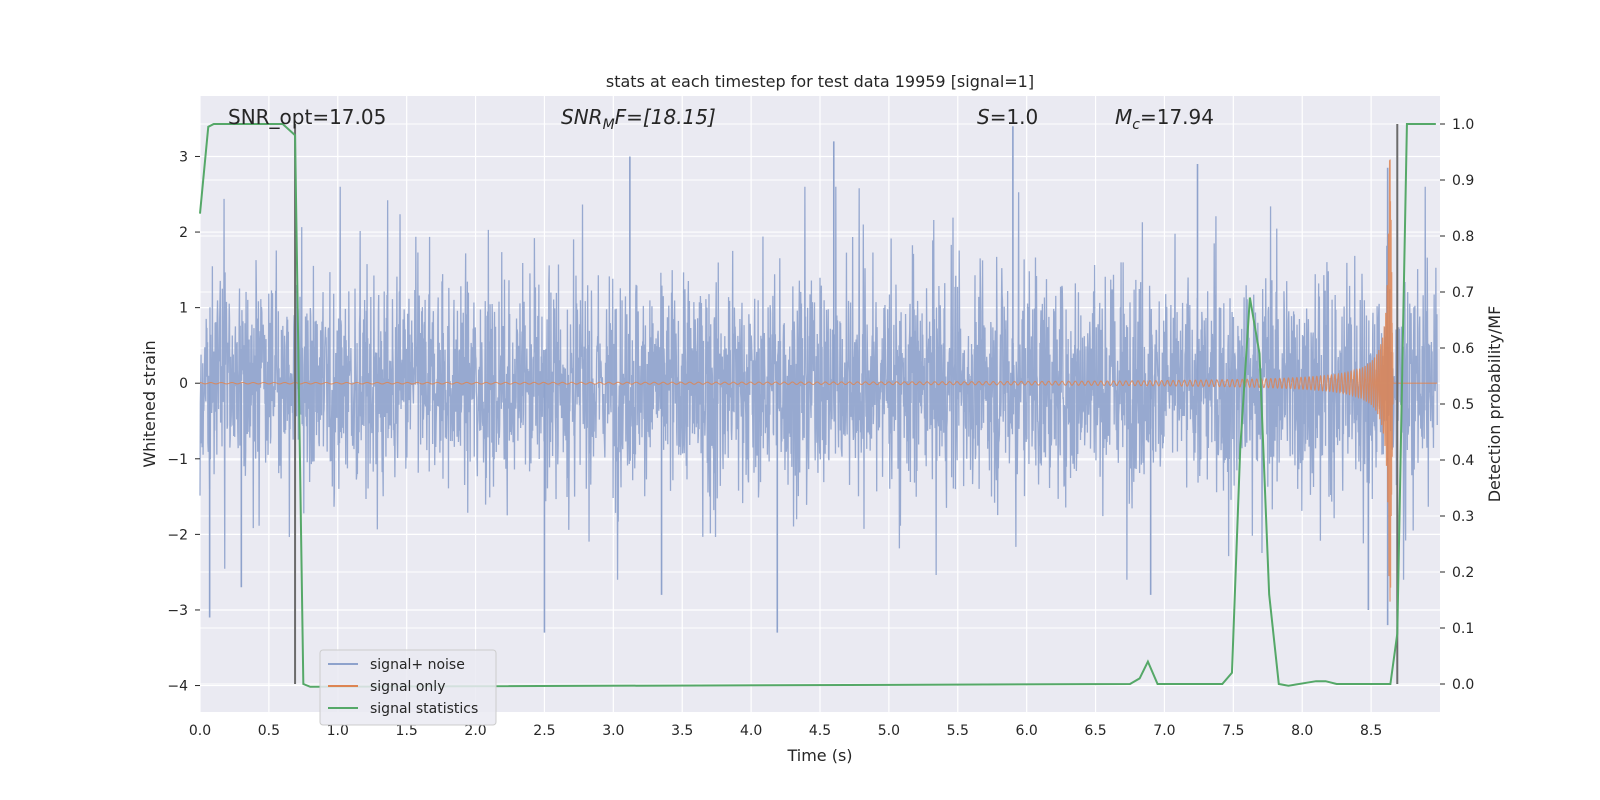  I want to click on y-tick-label: 1, so click(183, 309).